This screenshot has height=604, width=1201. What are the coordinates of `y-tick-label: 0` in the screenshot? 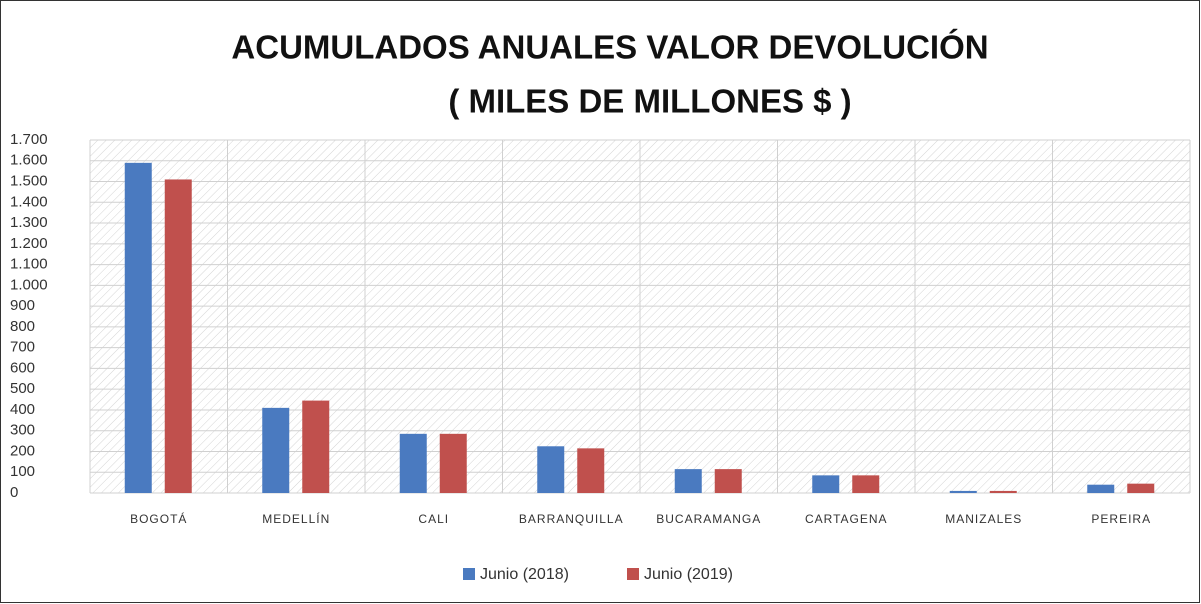 It's located at (14, 492).